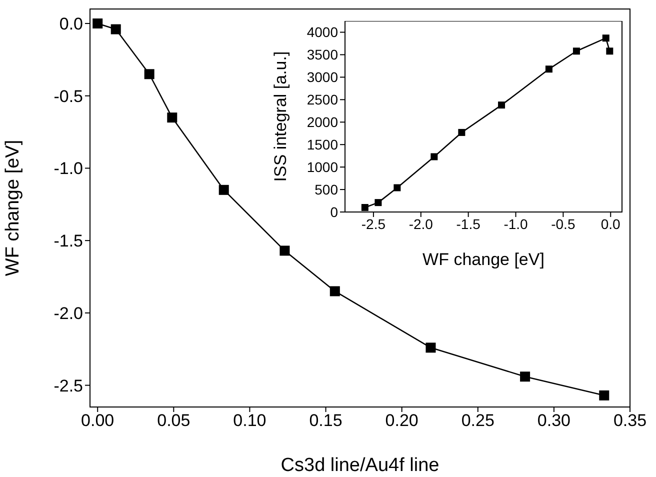  Describe the element at coordinates (13, 208) in the screenshot. I see `y-axis-title: WF change [eV]` at that location.